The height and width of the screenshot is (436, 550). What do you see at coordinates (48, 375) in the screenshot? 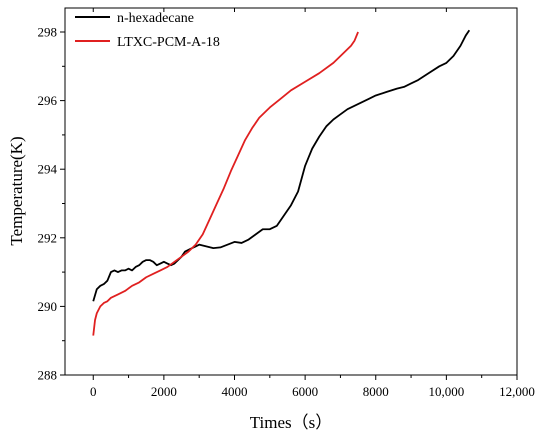
I see `y-tick-label: 288` at bounding box center [48, 375].